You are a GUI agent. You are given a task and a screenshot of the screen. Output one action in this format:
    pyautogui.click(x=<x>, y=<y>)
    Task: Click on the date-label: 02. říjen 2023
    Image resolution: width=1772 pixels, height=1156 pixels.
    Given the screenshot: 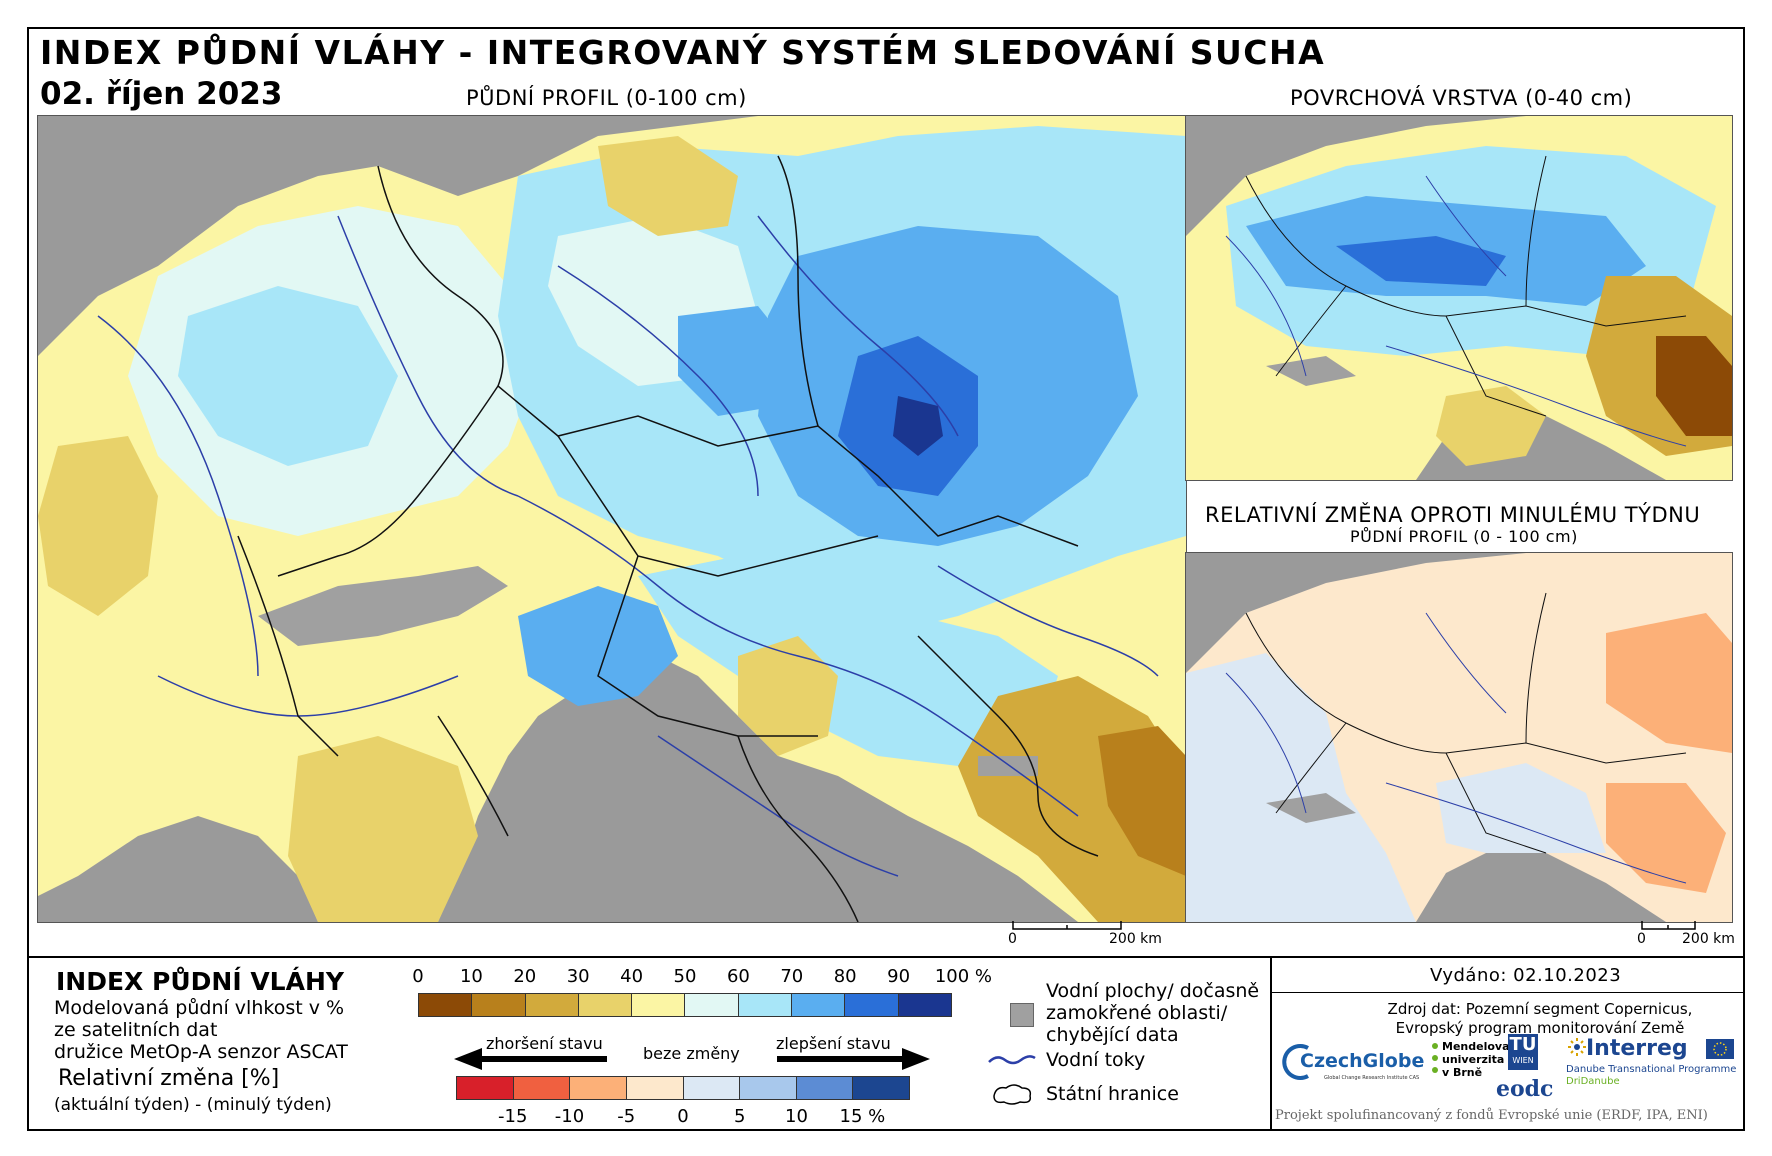 What is the action you would take?
    pyautogui.click(x=161, y=94)
    